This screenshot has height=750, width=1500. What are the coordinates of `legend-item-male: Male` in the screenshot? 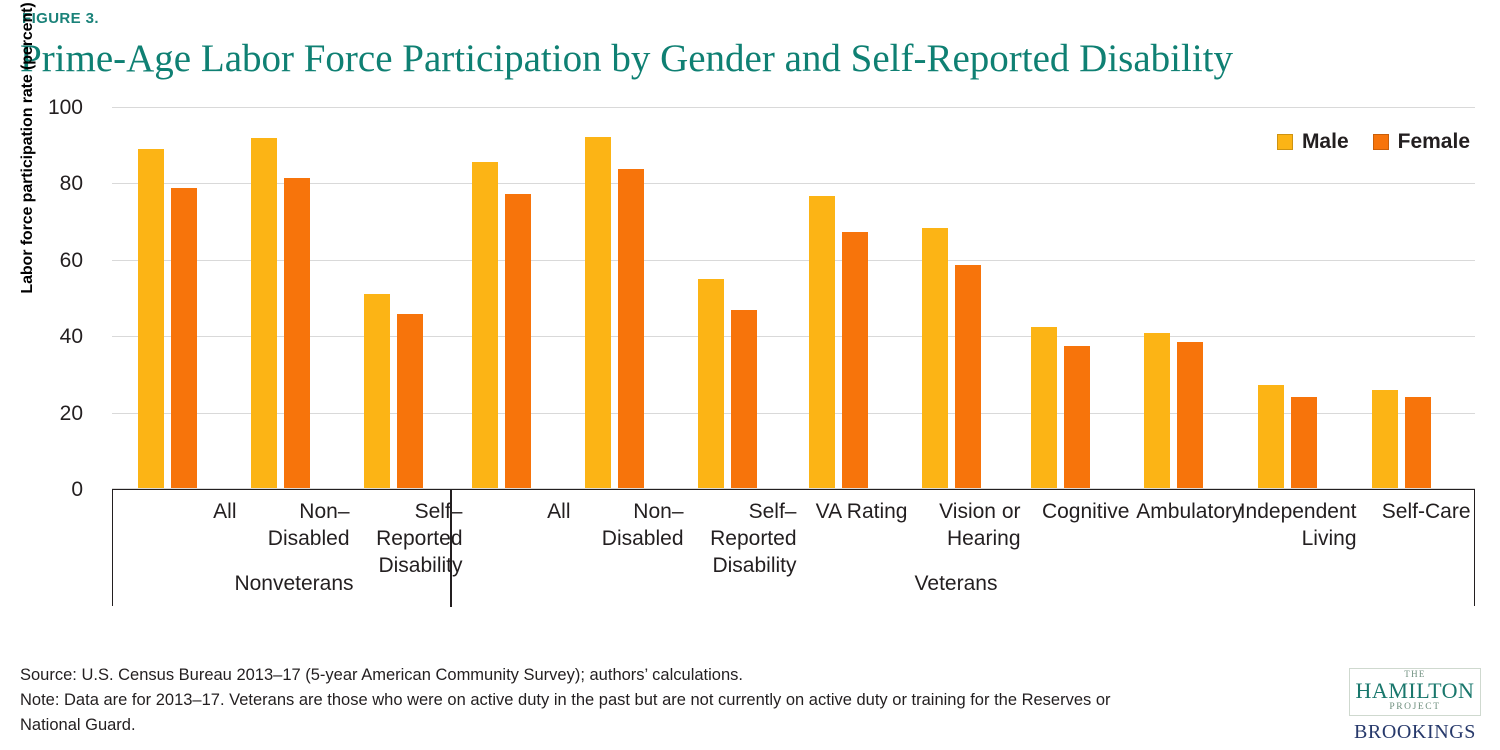 It's located at (1312, 142).